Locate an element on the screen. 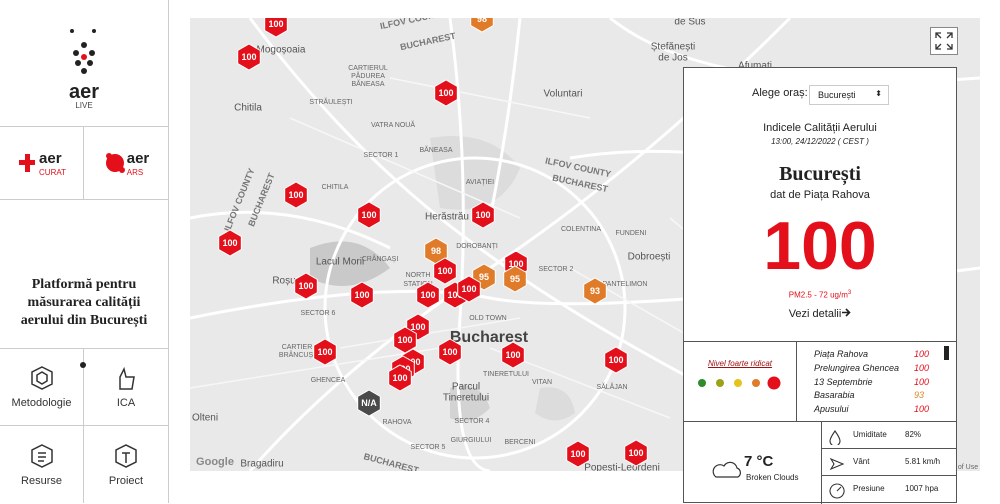 The image size is (1000, 504). partner-name: aer is located at coordinates (138, 158).